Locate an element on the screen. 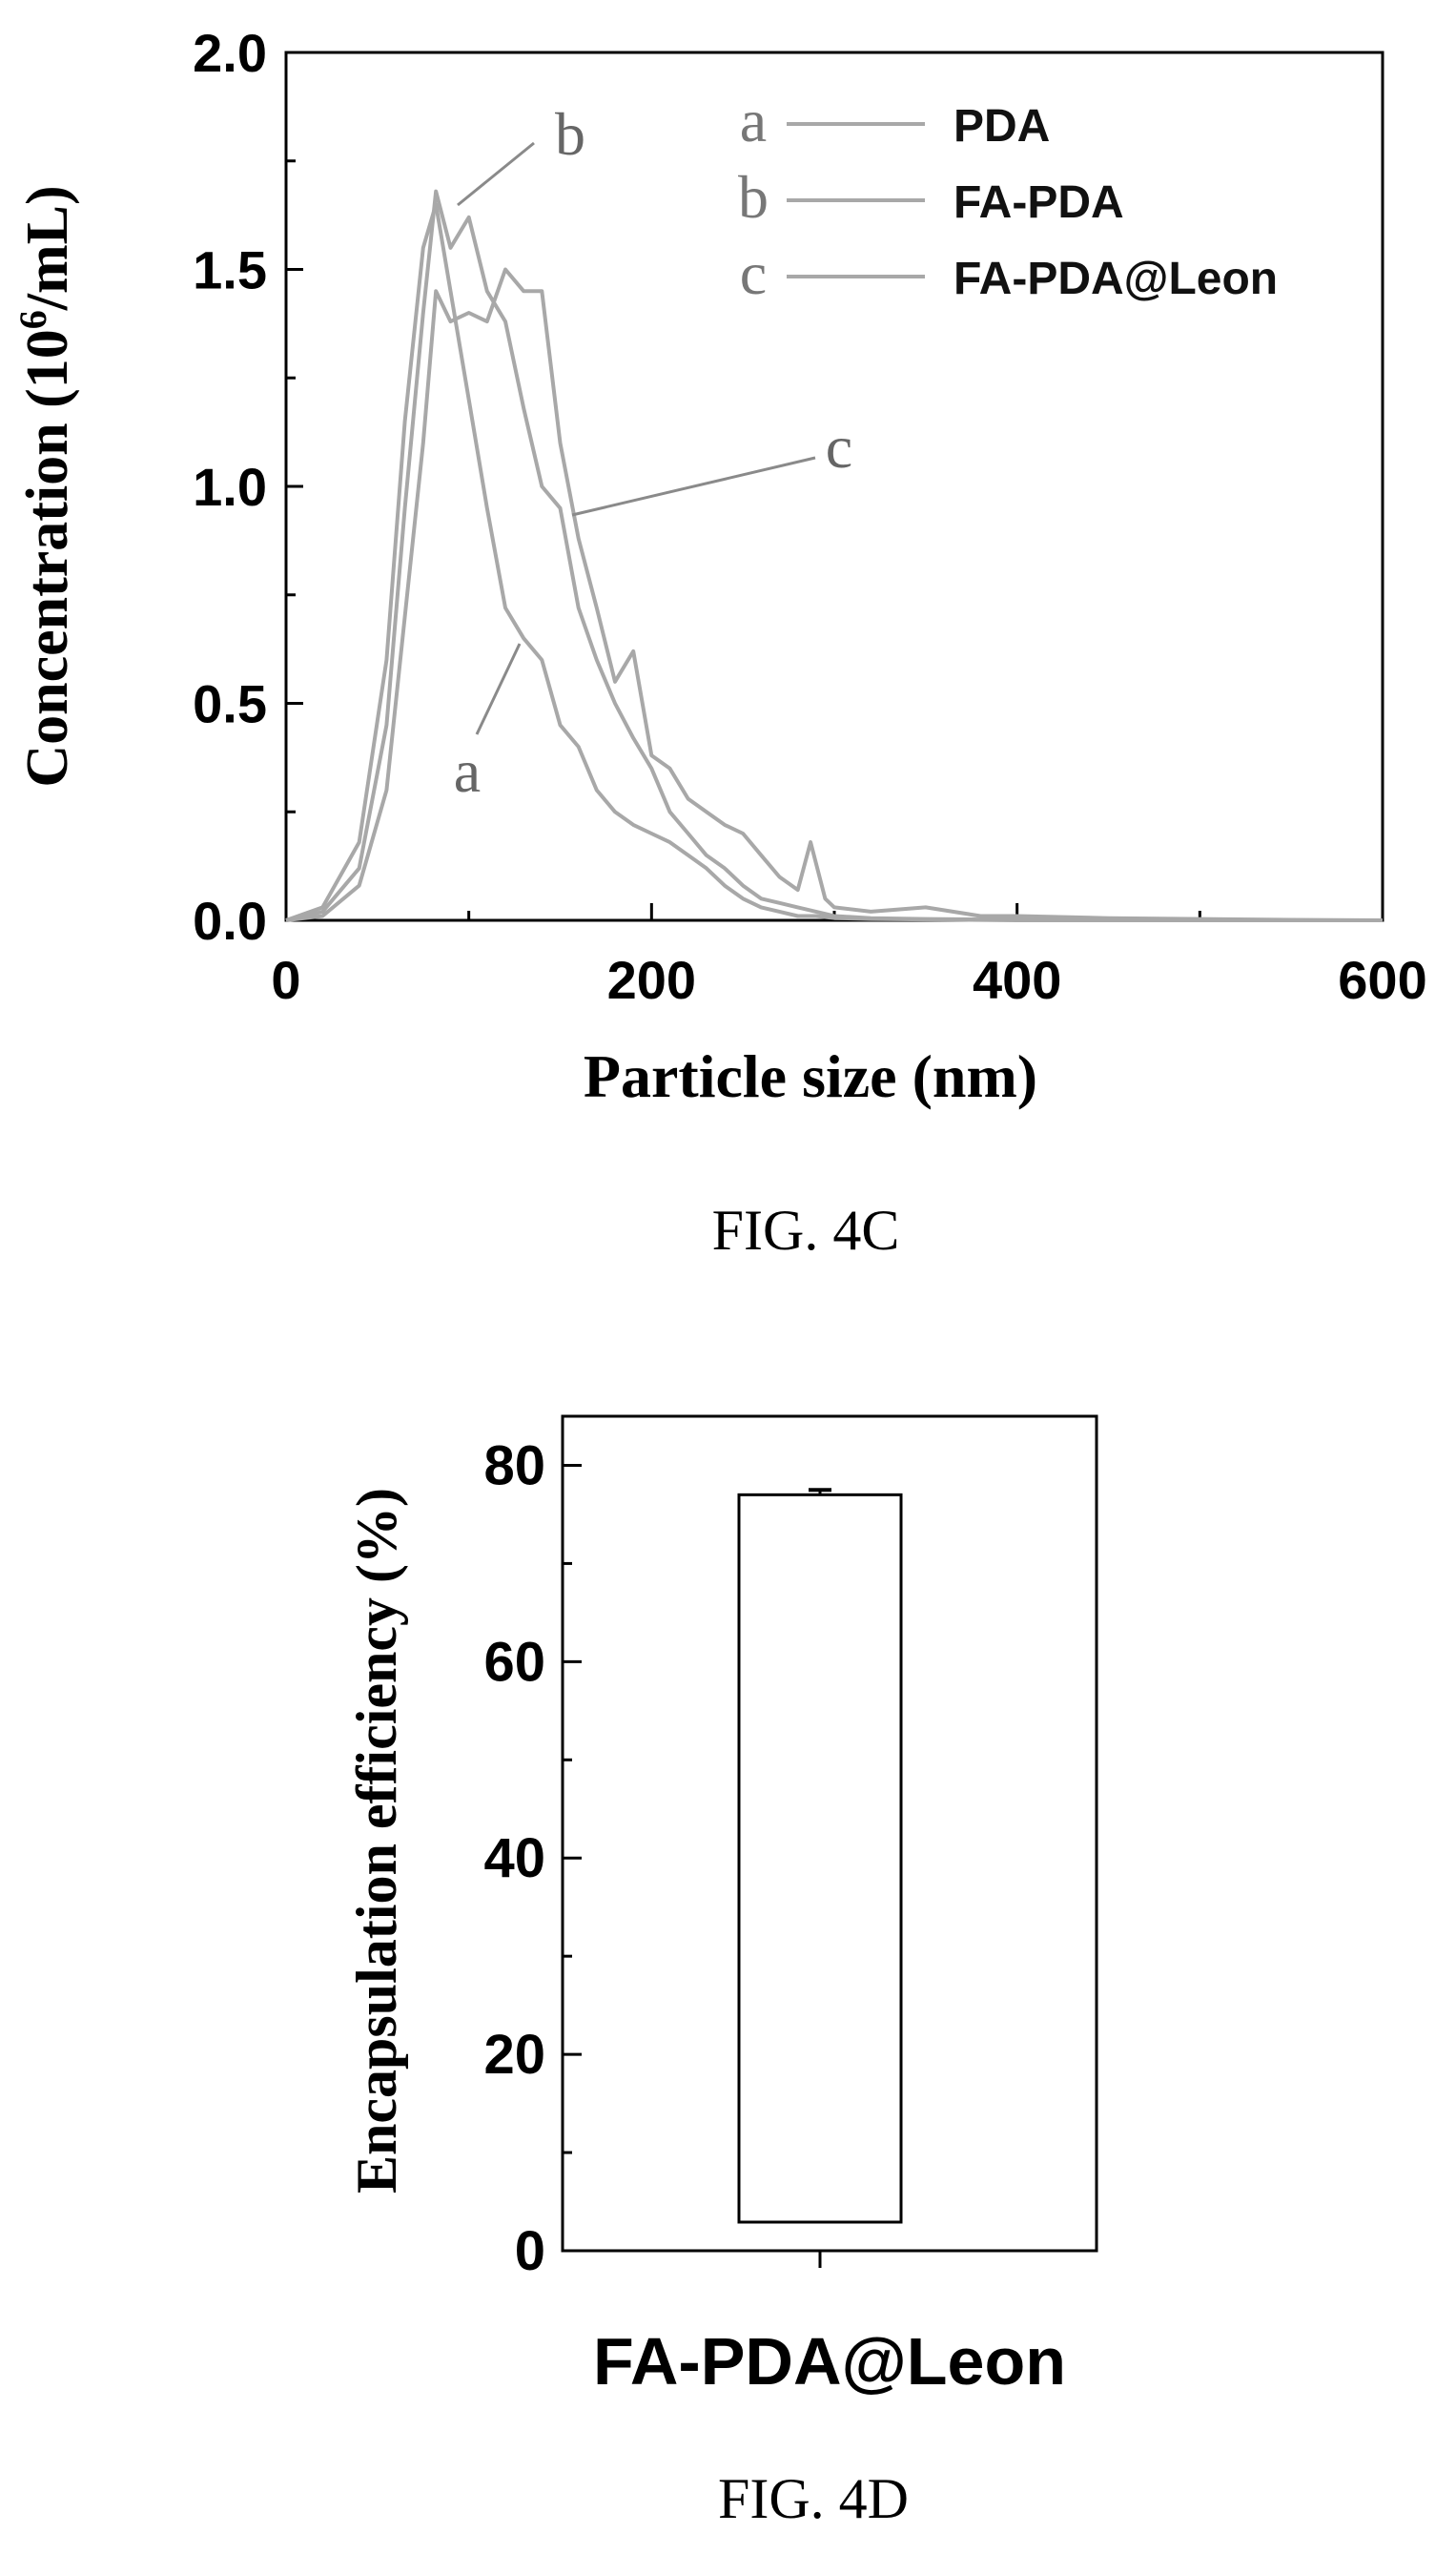  x-tick-label: 400 is located at coordinates (1017, 980).